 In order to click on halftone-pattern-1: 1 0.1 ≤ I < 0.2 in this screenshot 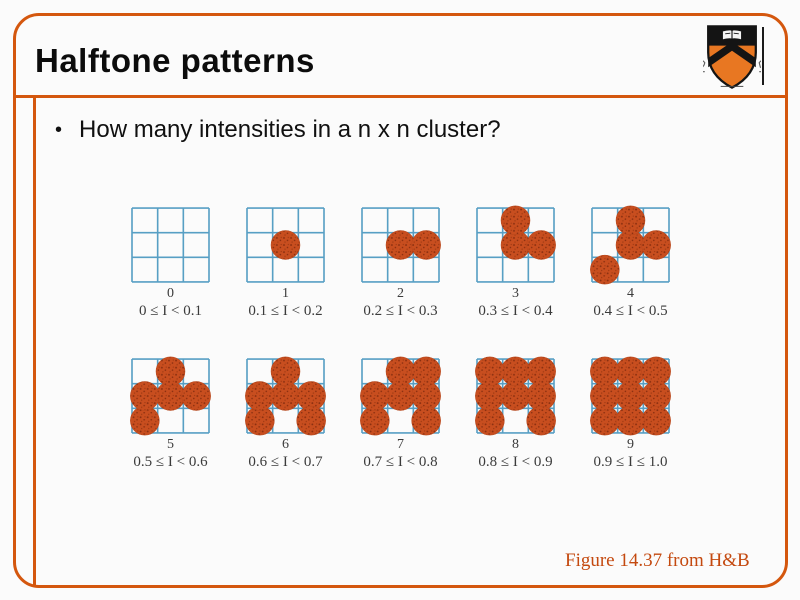, I will do `click(285, 283)`.